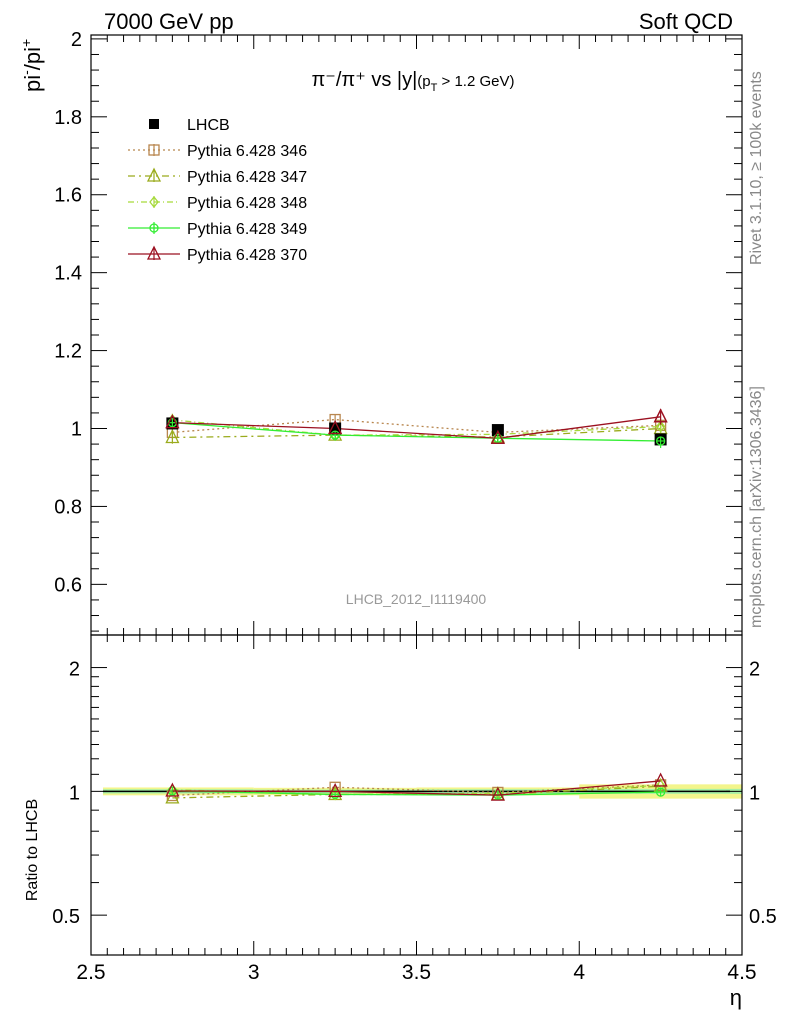 The height and width of the screenshot is (1024, 786). Describe the element at coordinates (247, 177) in the screenshot. I see `legend-label: Pythia 6.428 347` at that location.